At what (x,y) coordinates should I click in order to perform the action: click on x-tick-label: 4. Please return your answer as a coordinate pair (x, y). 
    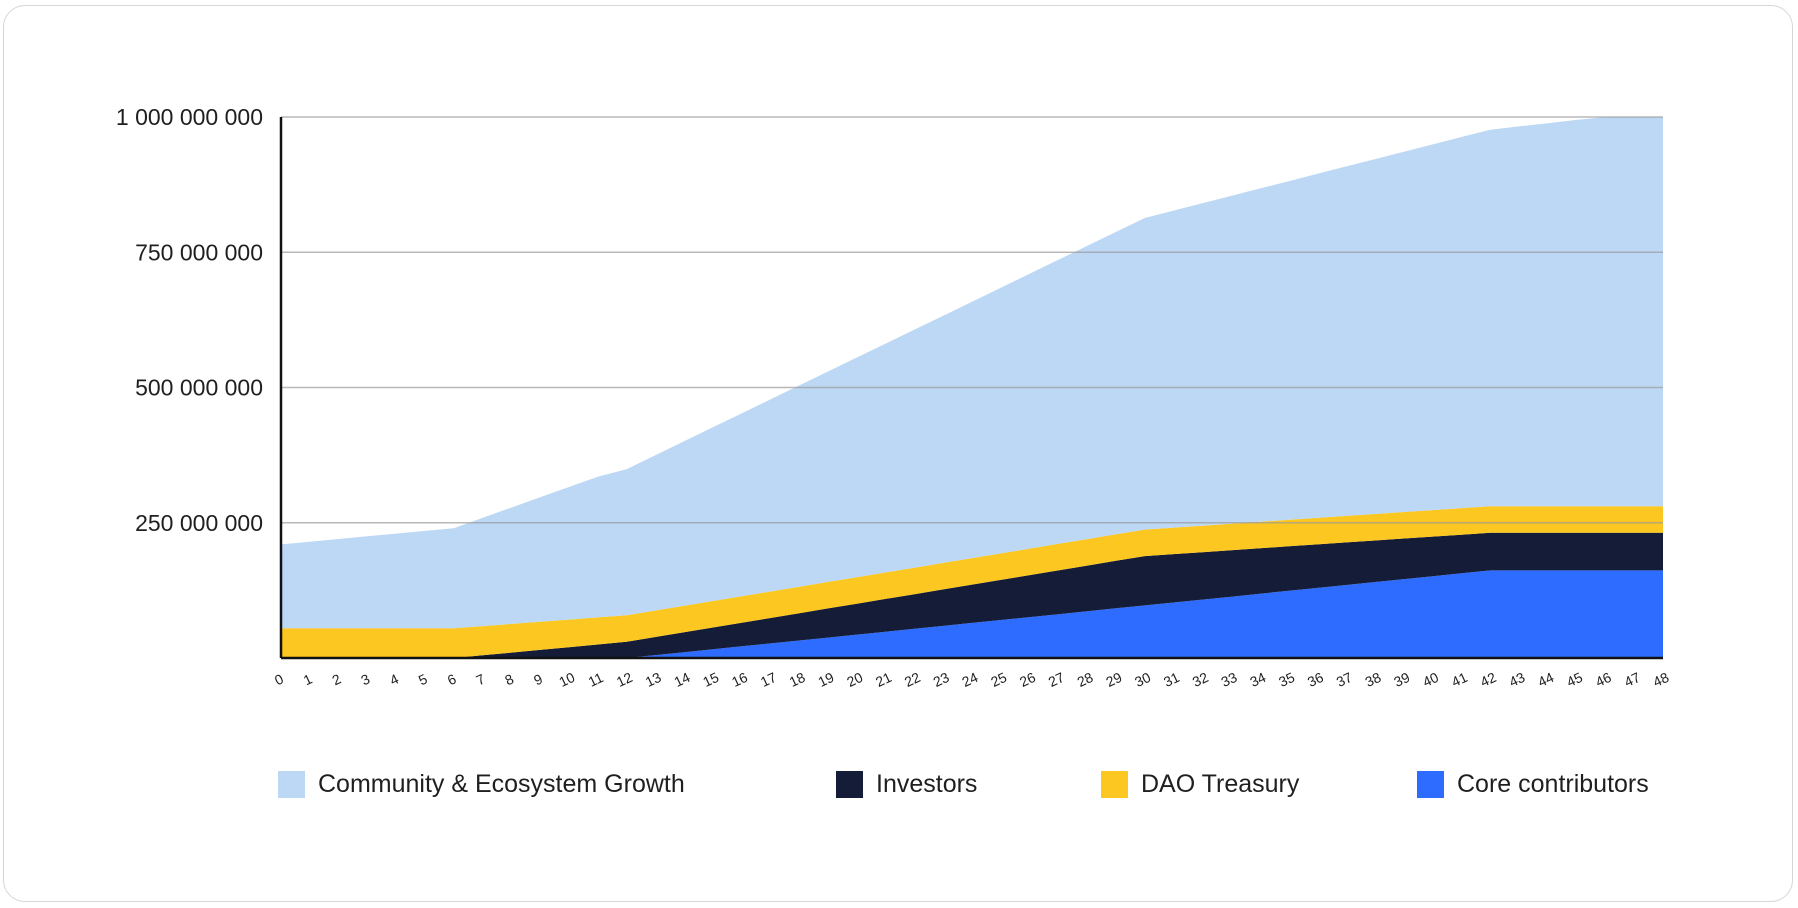
    Looking at the image, I should click on (394, 679).